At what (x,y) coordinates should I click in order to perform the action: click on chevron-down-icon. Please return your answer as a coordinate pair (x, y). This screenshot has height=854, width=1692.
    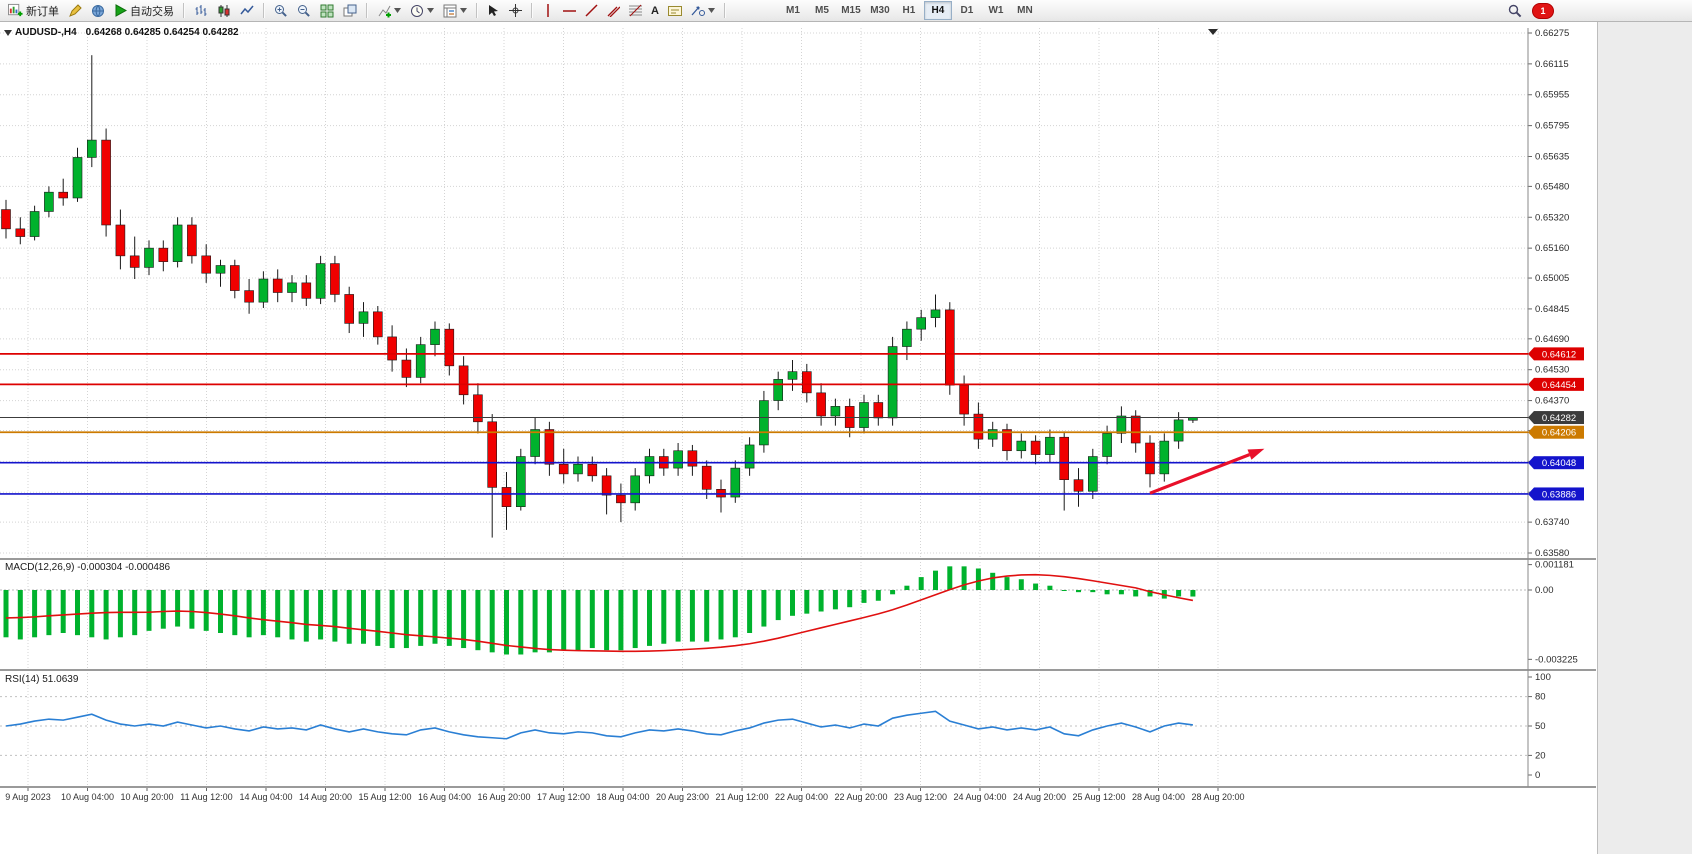
    Looking at the image, I should click on (397, 10).